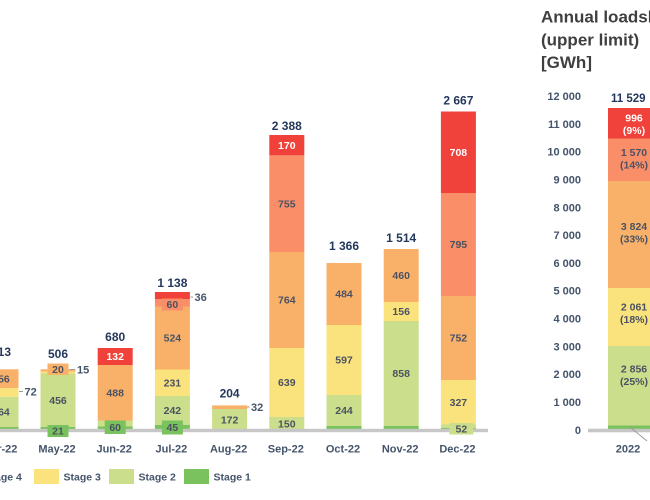 Image resolution: width=650 pixels, height=500 pixels. I want to click on svg-text: 11 529, so click(628, 99).